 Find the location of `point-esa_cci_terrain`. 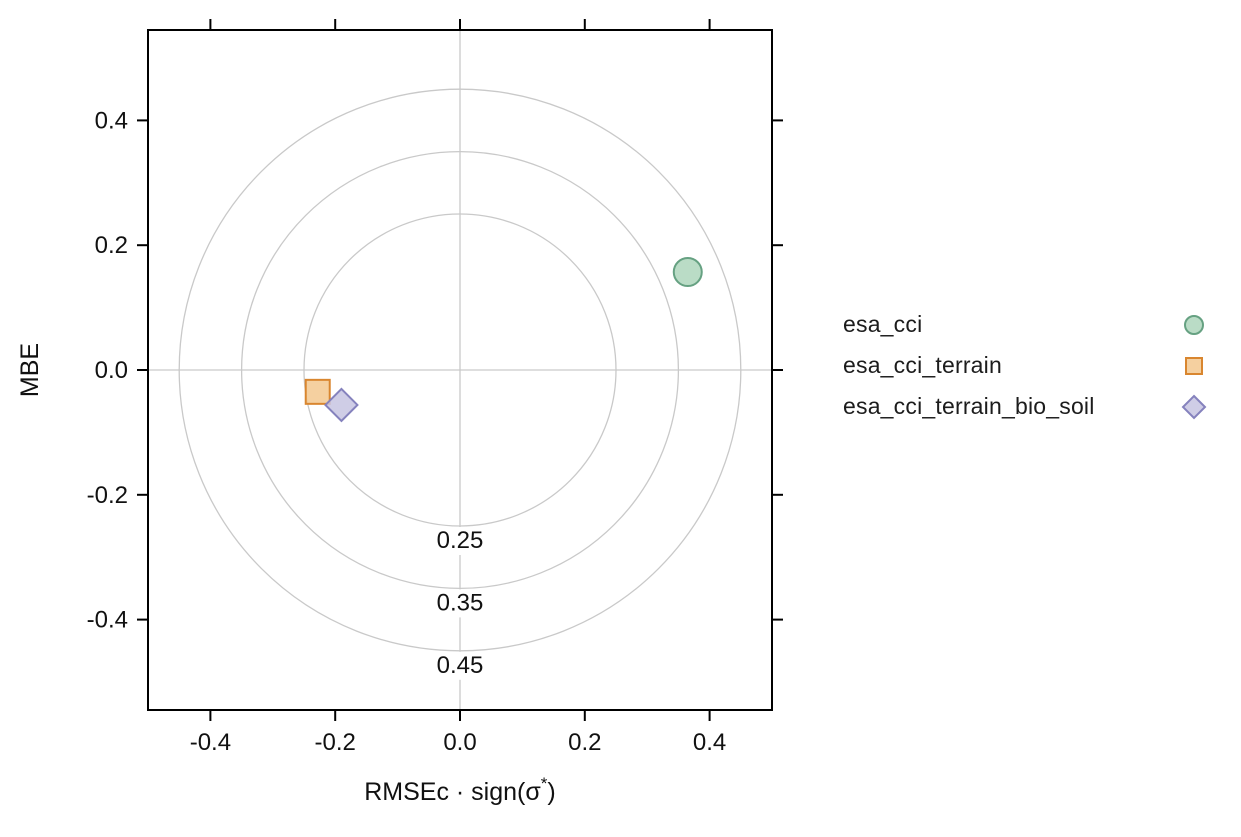

point-esa_cci_terrain is located at coordinates (317, 391).